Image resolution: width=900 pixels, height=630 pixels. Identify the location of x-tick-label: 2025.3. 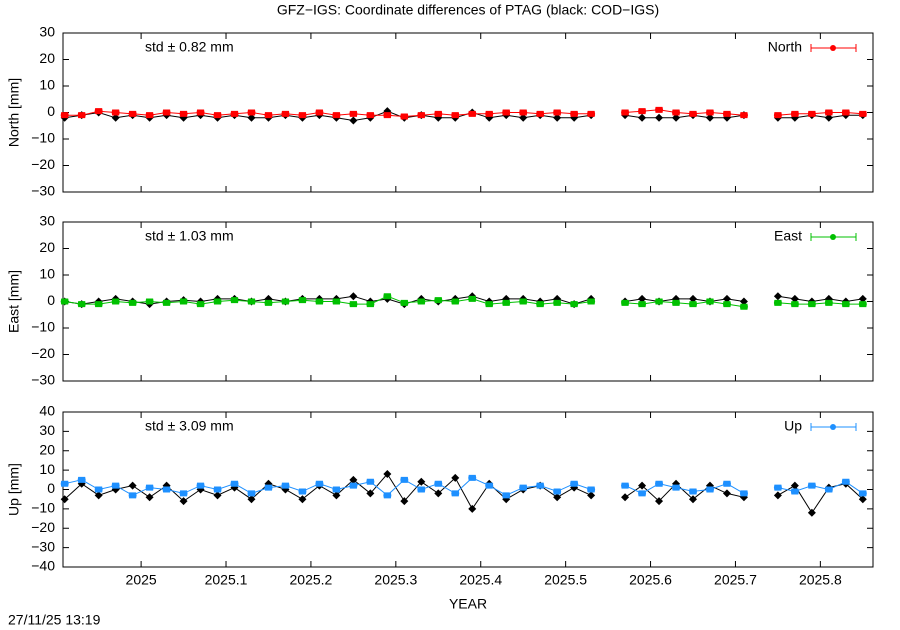
(395, 580).